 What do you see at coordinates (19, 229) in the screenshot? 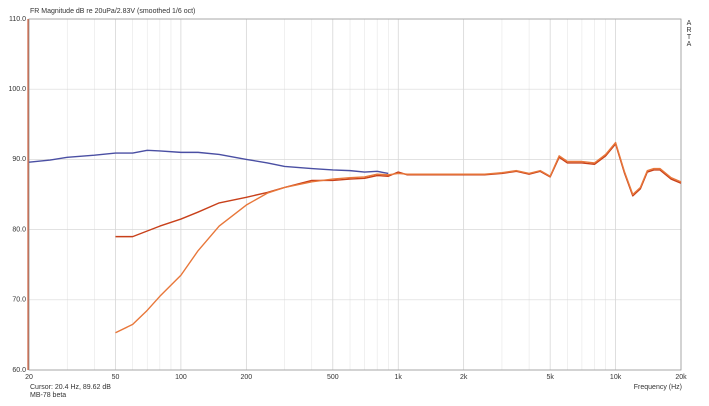
I see `y-tick-label: 80.0` at bounding box center [19, 229].